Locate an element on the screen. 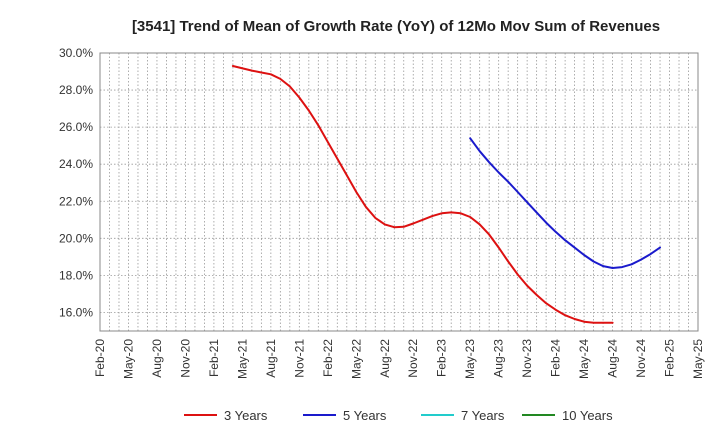 This screenshot has height=440, width=720. legend-label: 10 Years is located at coordinates (587, 415).